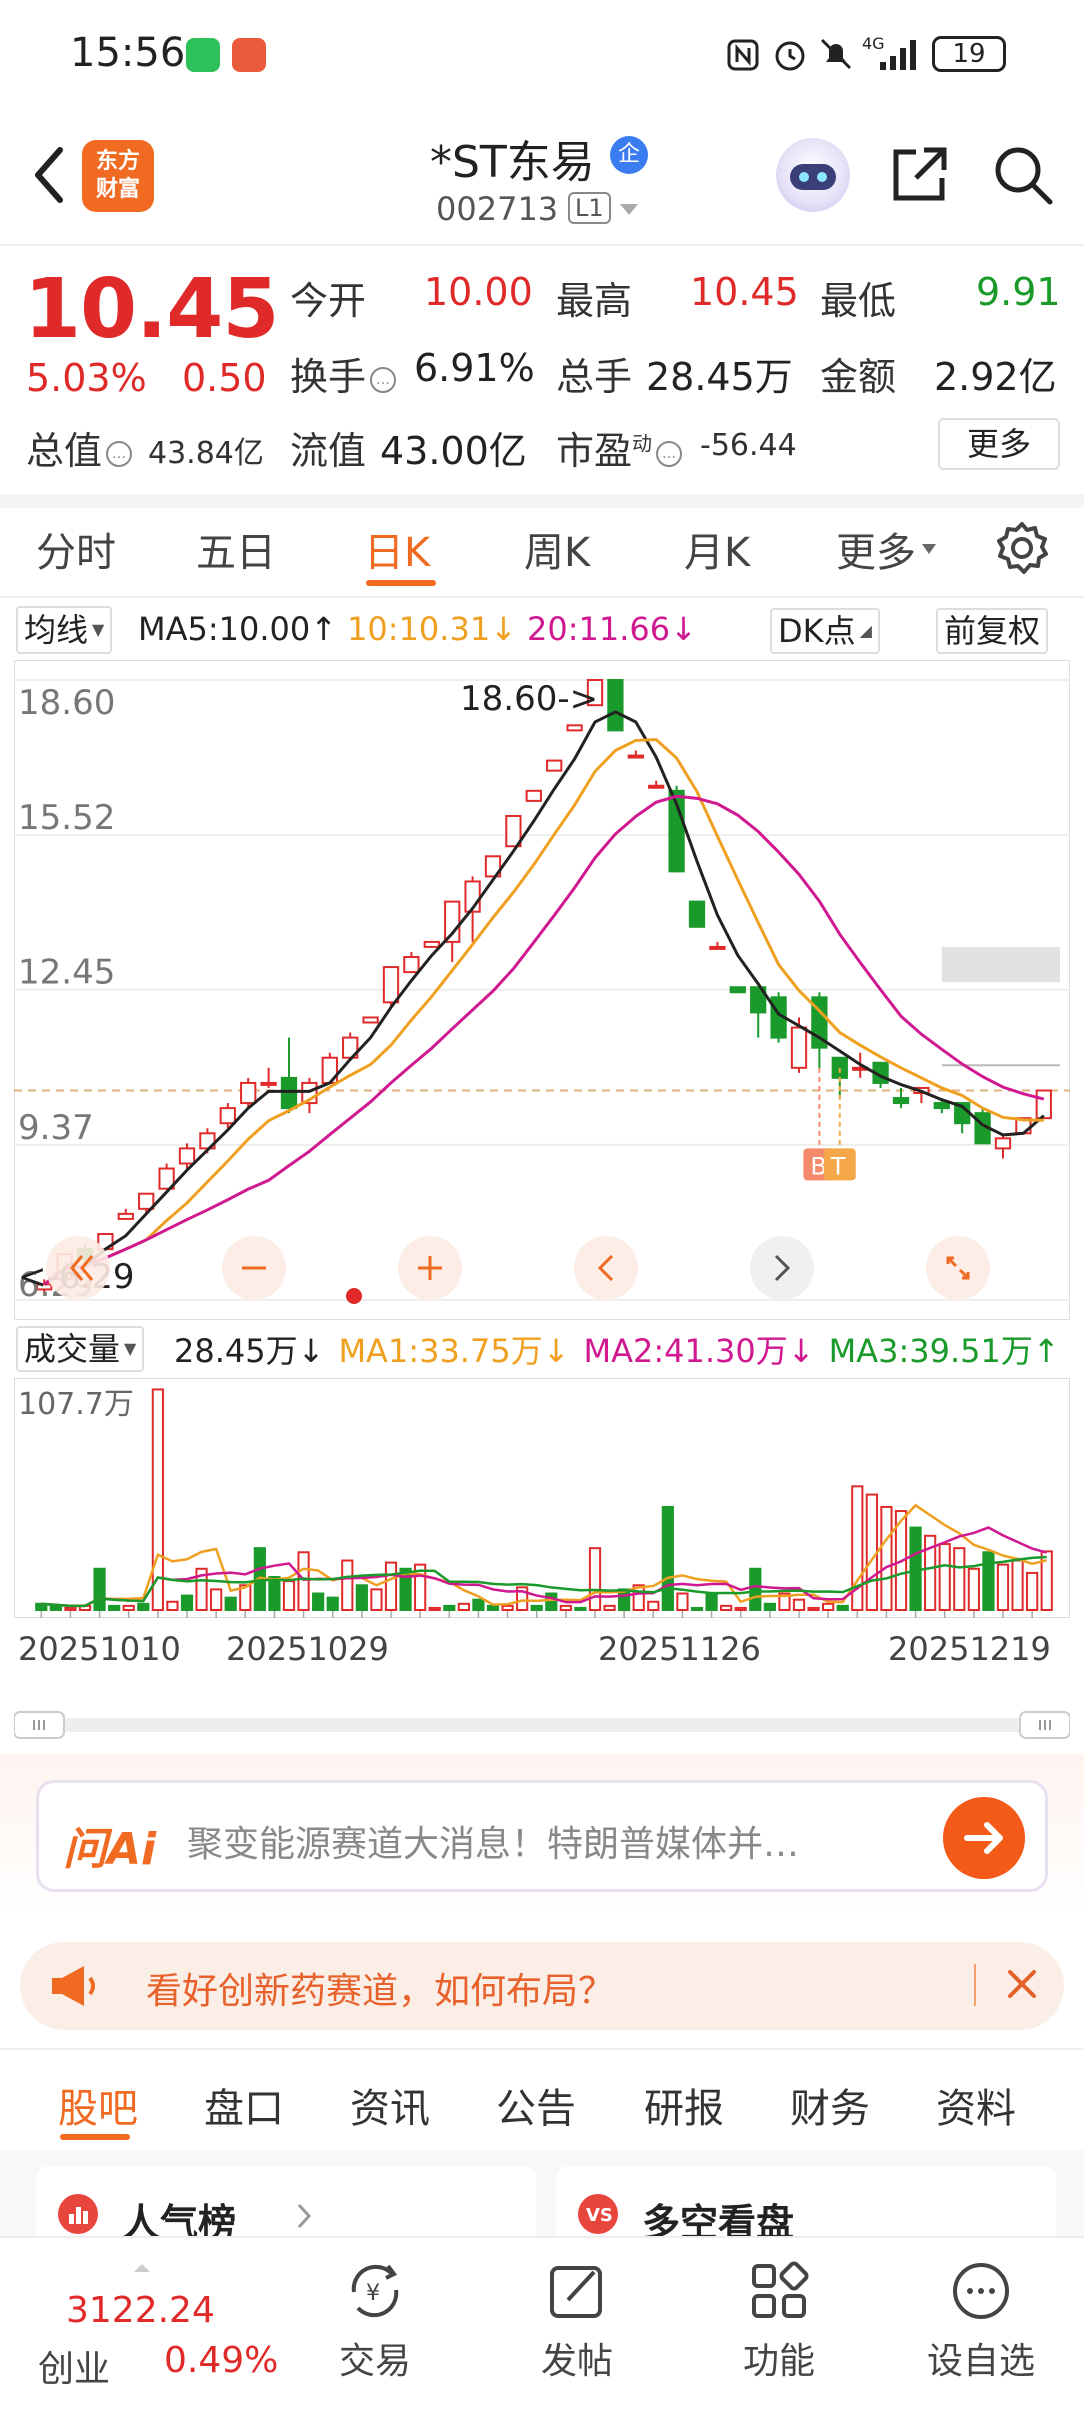  I want to click on ma-selector: 均线 ▼, so click(64, 630).